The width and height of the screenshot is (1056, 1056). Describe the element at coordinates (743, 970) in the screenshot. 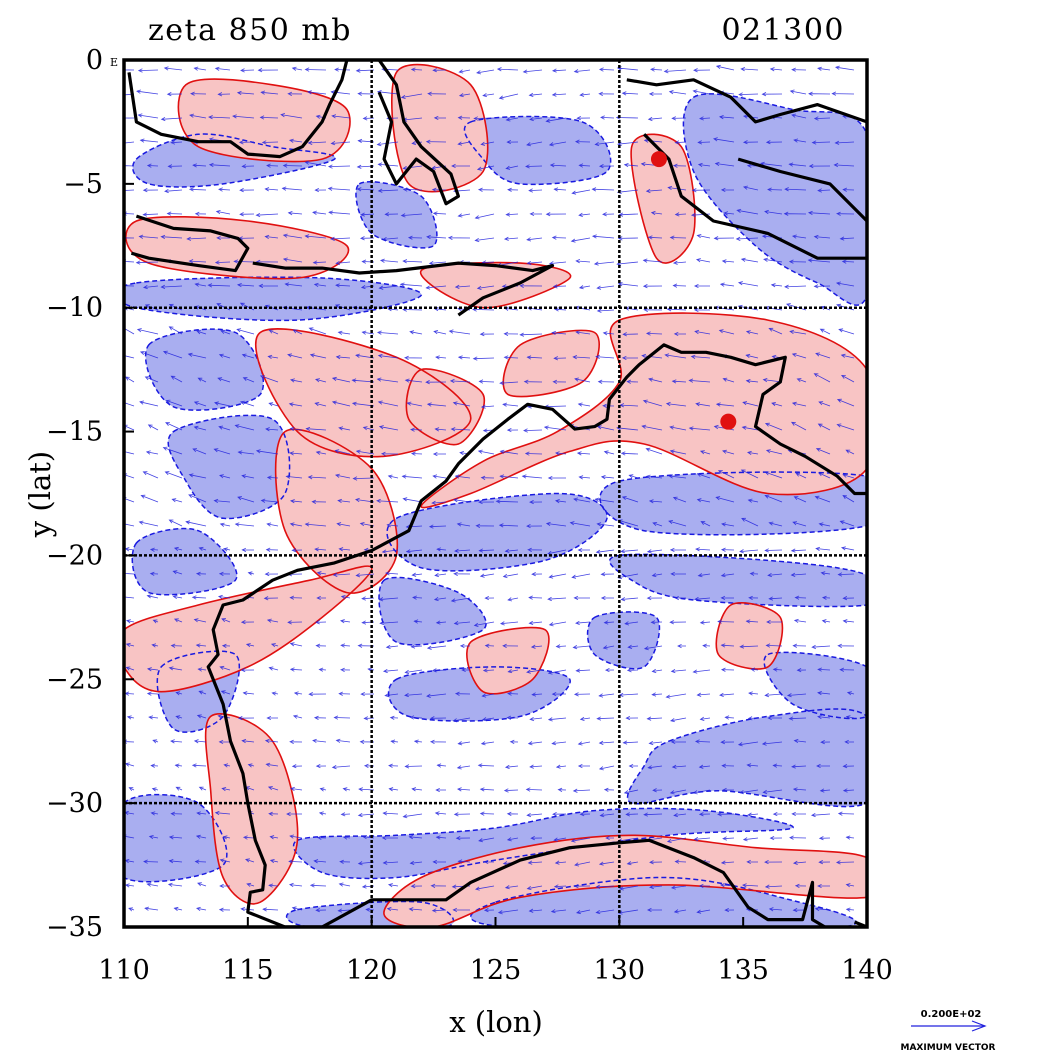

I see `x-tick-label: 135` at that location.